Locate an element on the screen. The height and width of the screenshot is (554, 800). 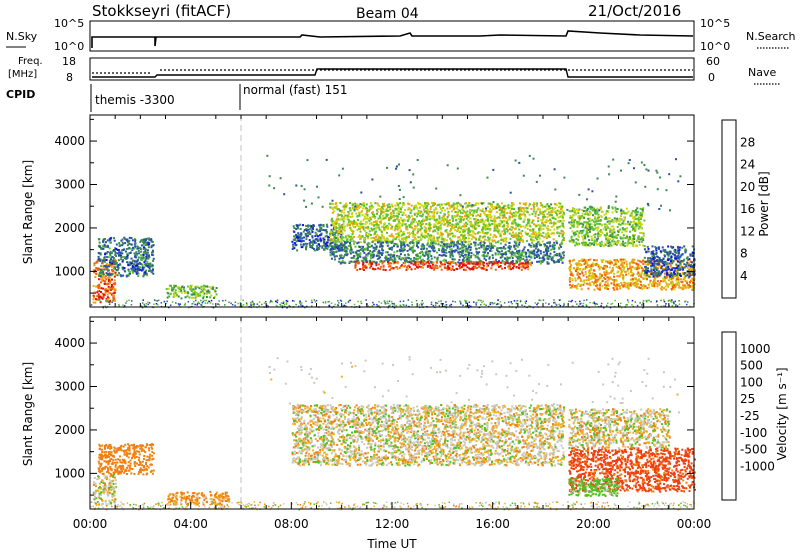
cpid-mode-2: normal (fast) 151 is located at coordinates (295, 90).